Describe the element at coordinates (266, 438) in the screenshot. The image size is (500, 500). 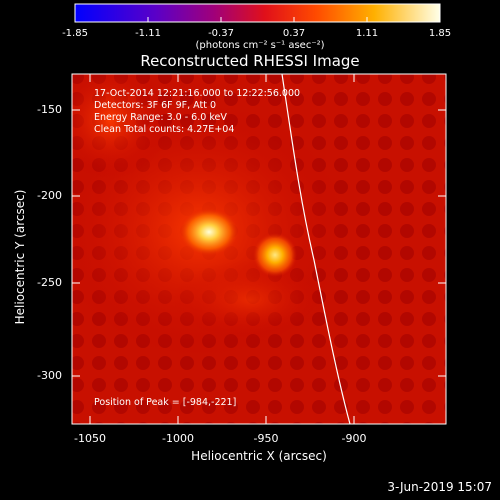
I see `x-tick-label: -950` at that location.